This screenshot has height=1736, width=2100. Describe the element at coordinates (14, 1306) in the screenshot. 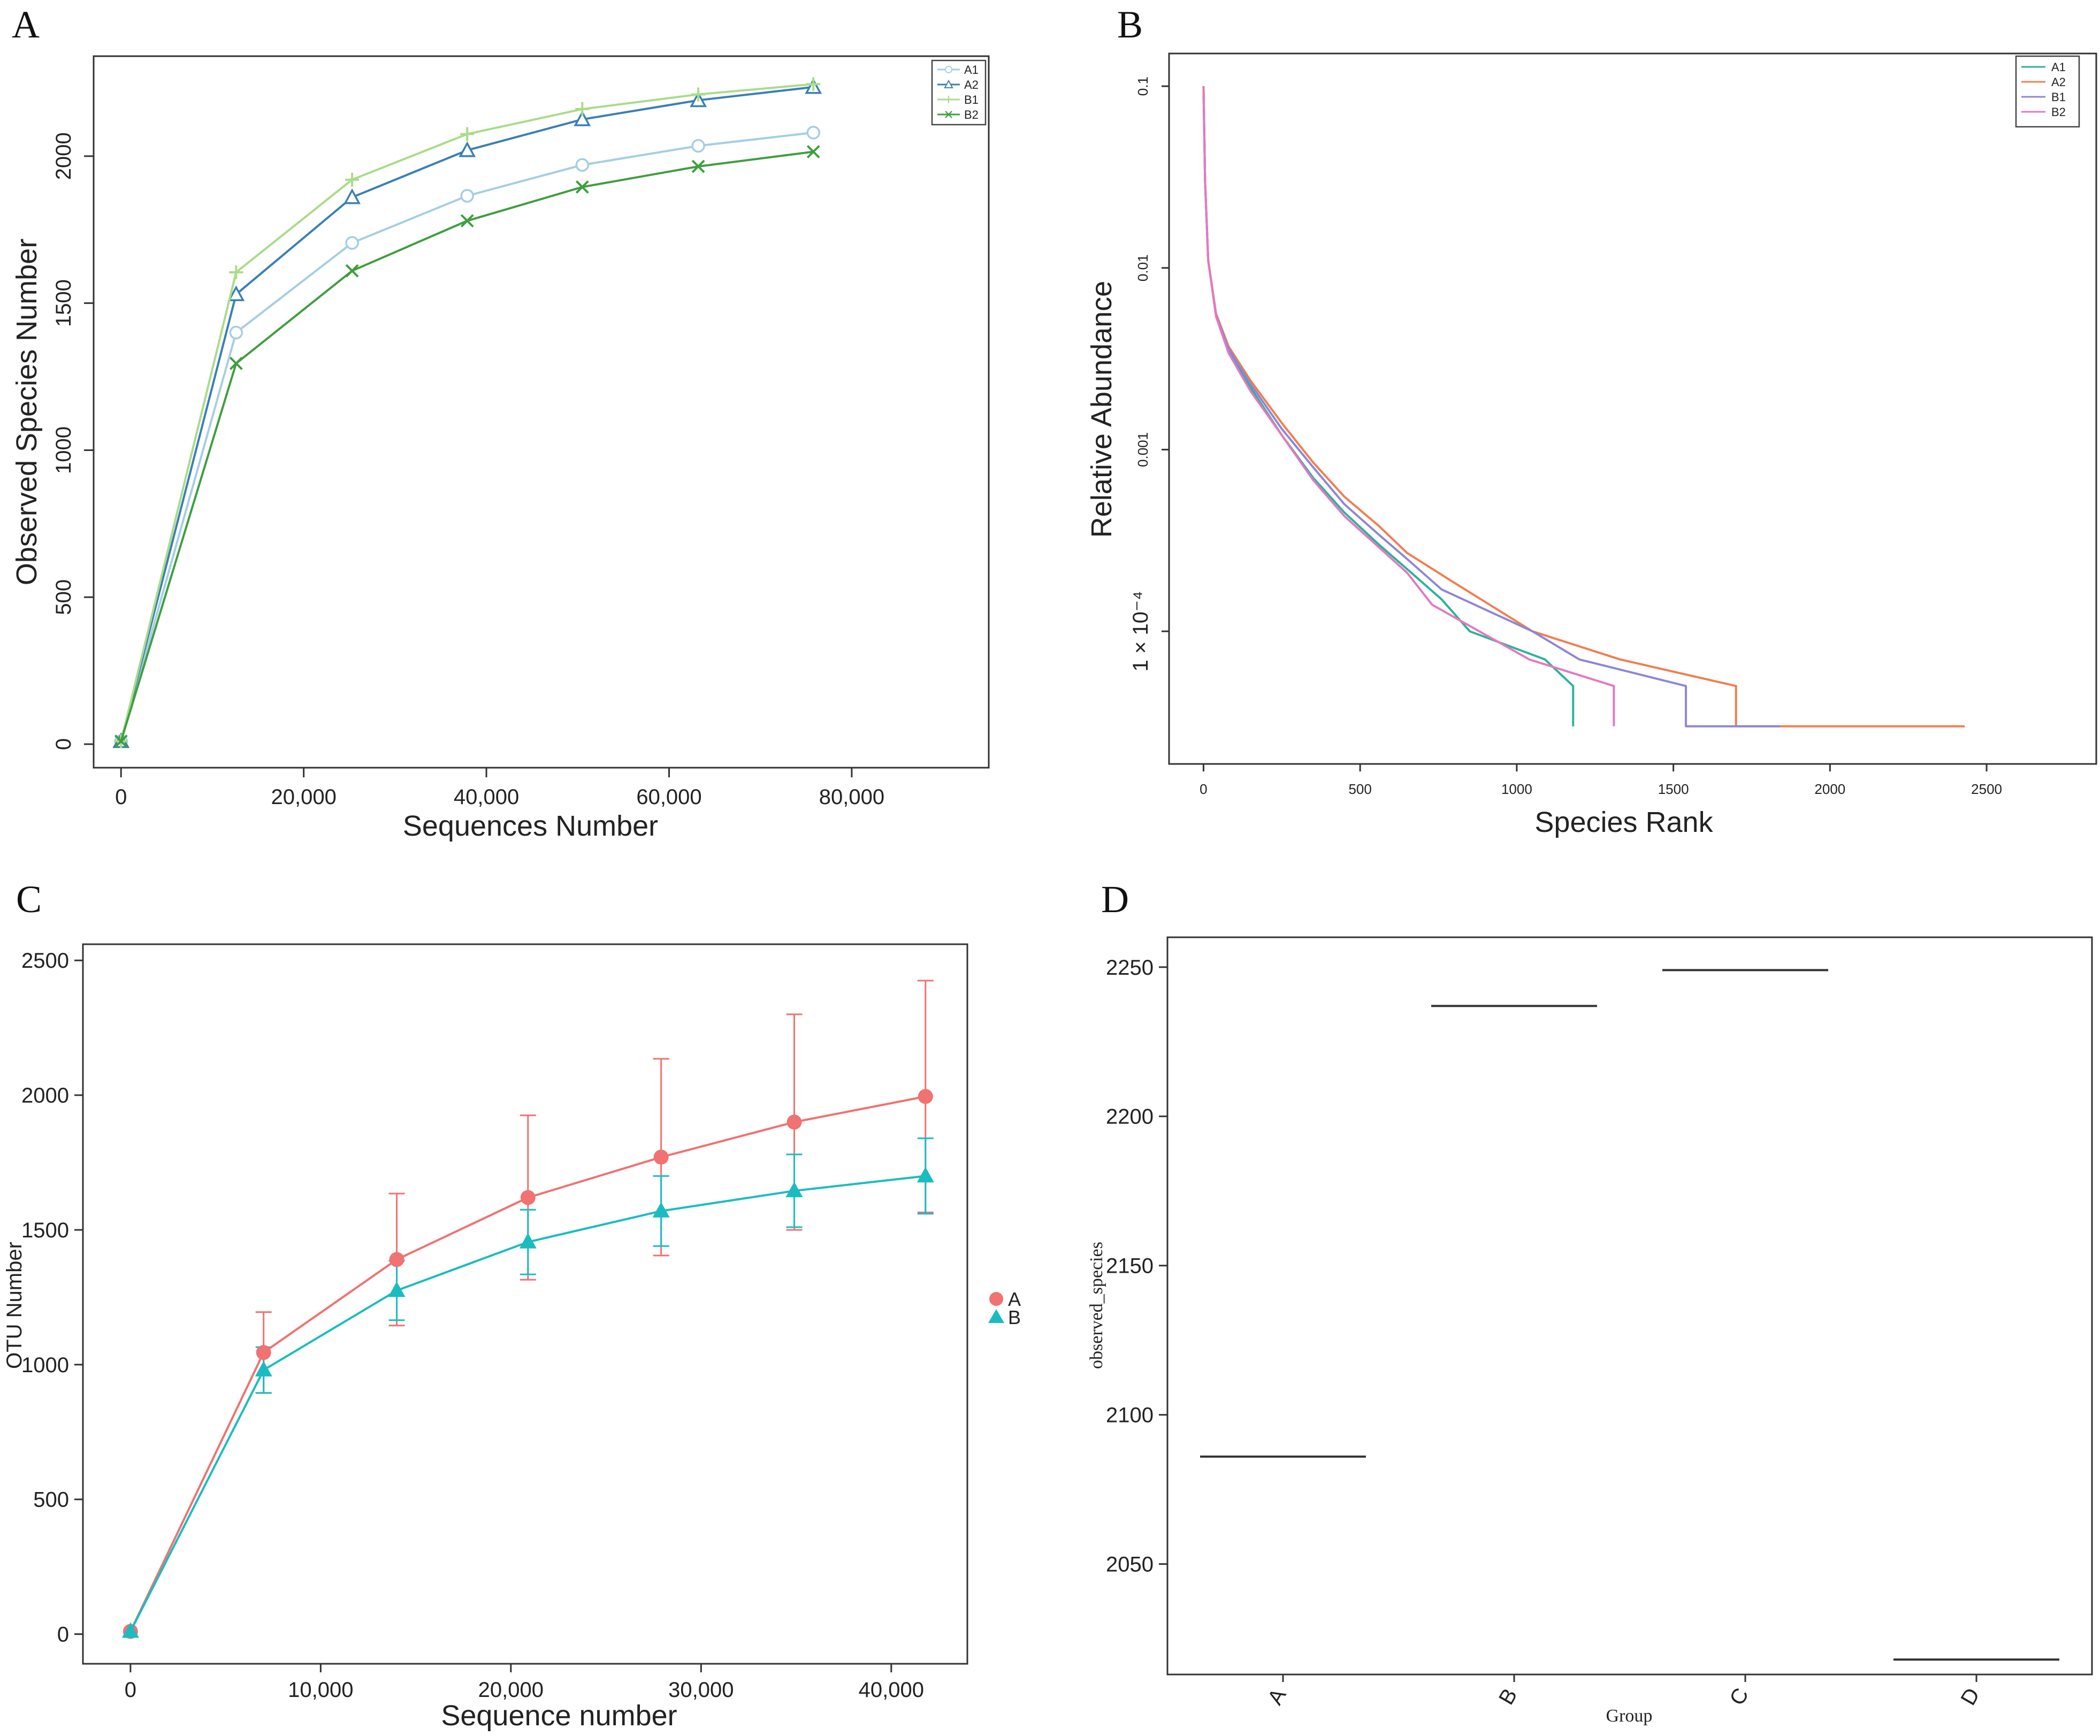

I see `y-axis-title: OTU Number` at that location.